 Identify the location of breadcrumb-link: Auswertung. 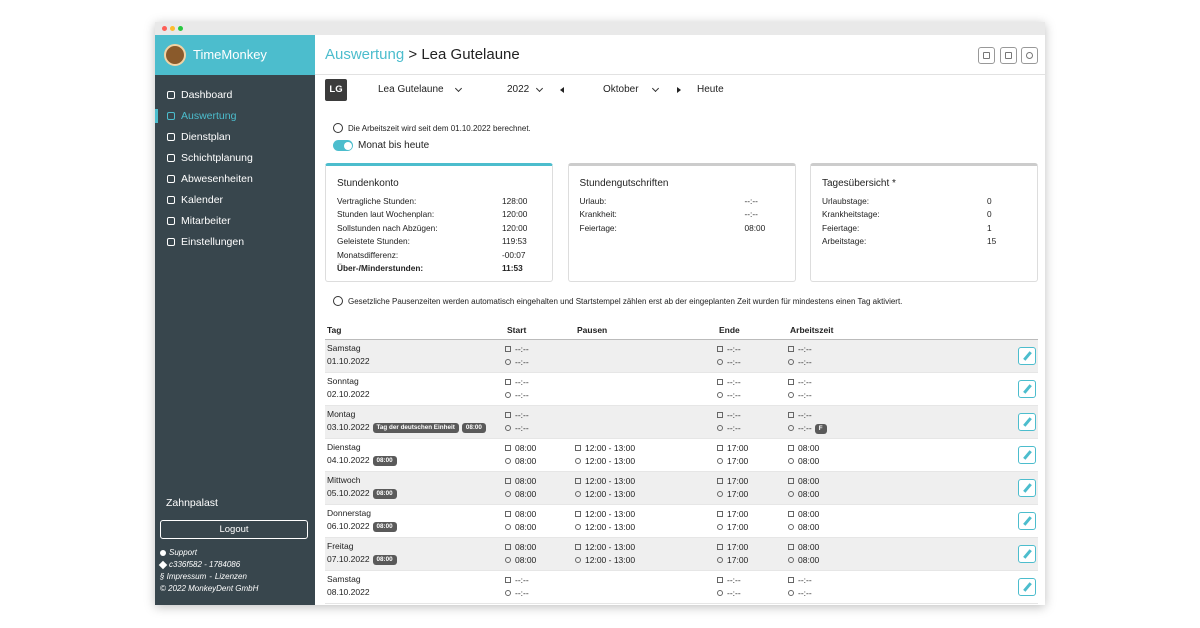
(365, 54).